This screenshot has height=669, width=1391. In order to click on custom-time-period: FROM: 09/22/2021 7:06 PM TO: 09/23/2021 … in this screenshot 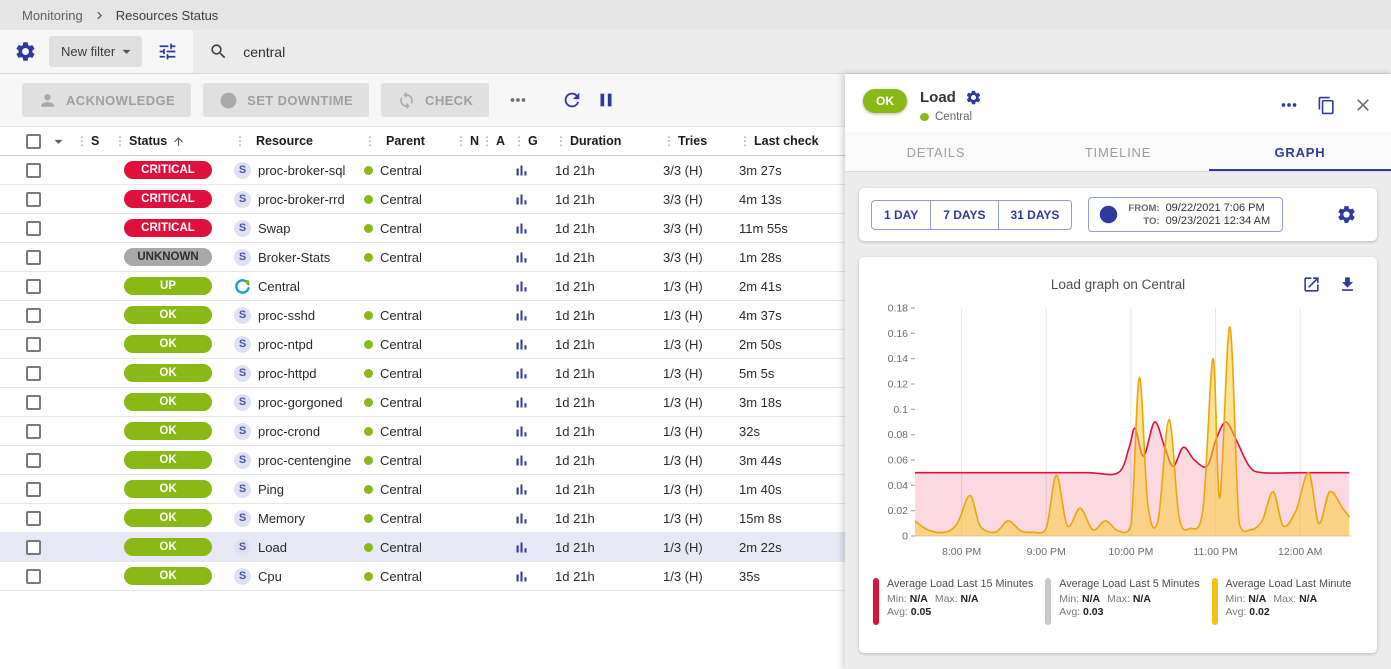, I will do `click(1186, 214)`.